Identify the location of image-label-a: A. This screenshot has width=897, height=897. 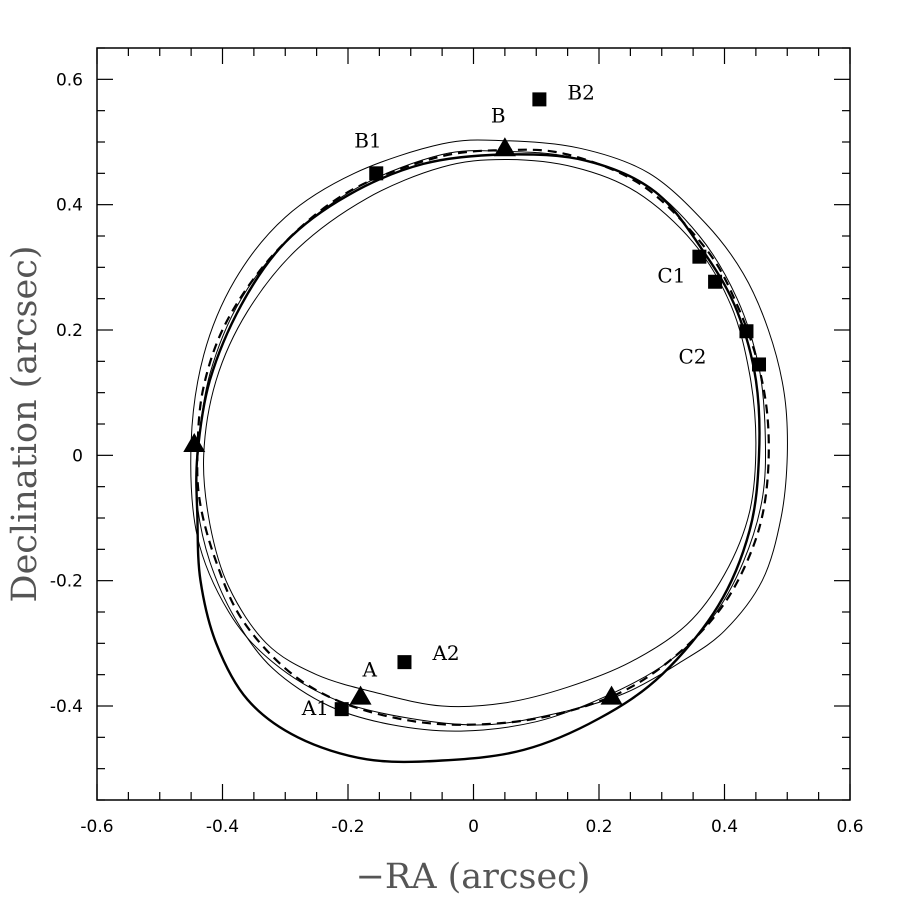
(370, 670).